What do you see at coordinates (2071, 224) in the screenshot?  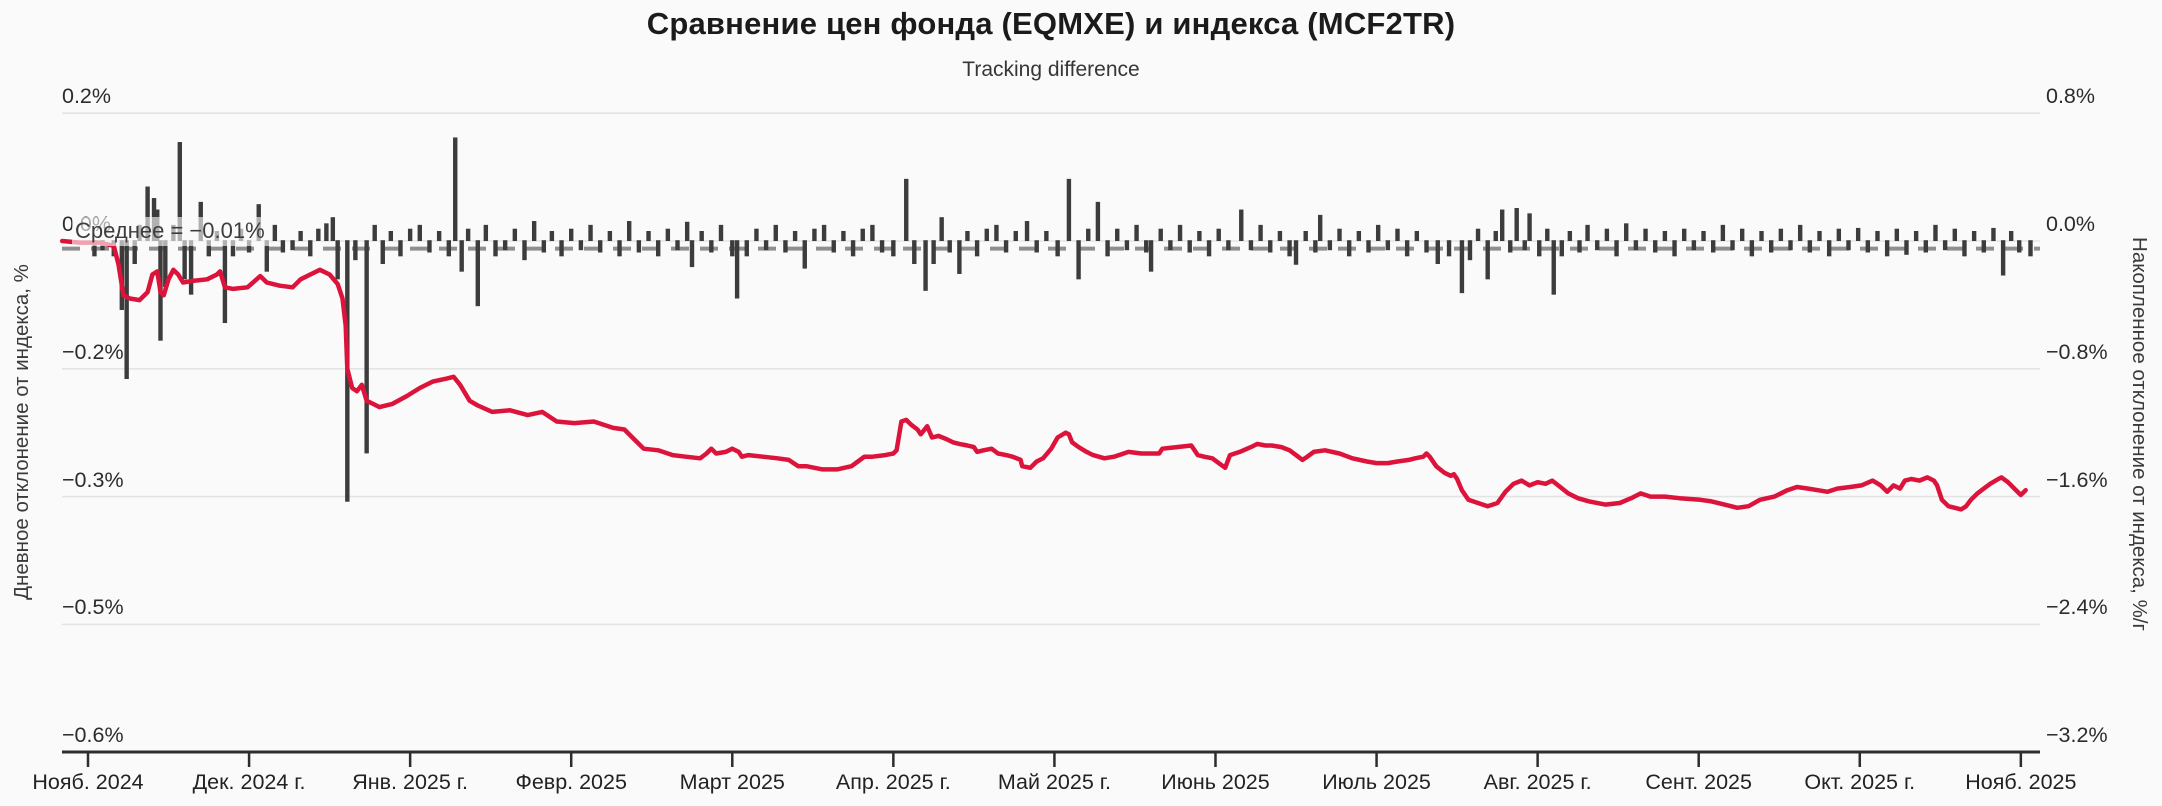 I see `y-right-tick-label: 0.0%` at bounding box center [2071, 224].